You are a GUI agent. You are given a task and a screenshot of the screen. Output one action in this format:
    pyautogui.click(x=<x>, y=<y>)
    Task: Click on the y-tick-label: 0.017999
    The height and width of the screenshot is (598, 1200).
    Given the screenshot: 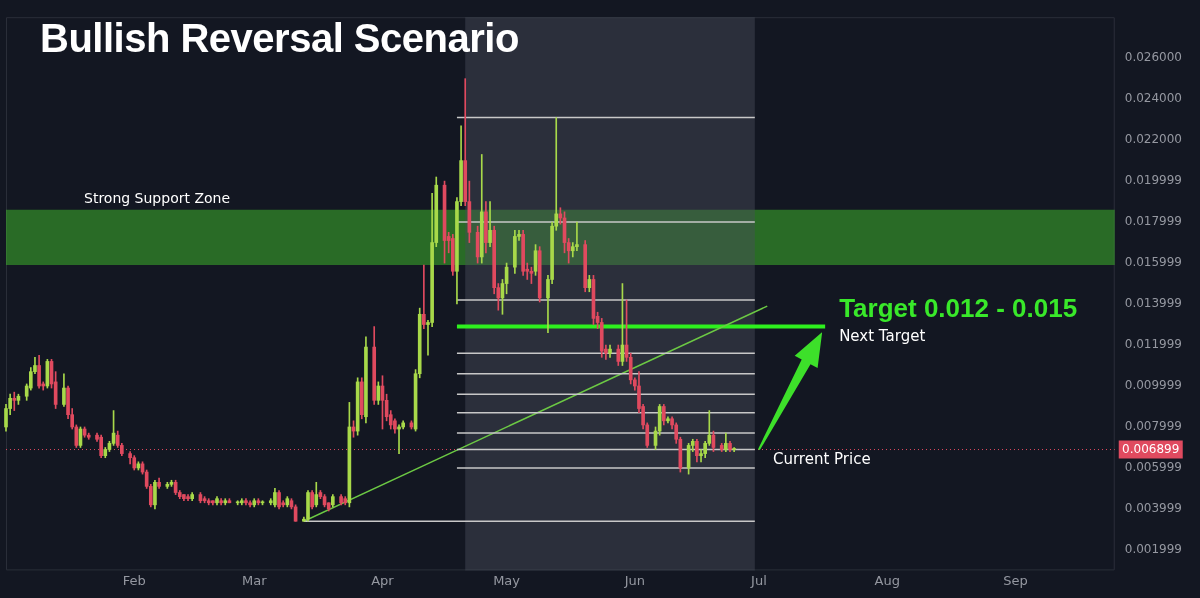 What is the action you would take?
    pyautogui.click(x=1153, y=221)
    